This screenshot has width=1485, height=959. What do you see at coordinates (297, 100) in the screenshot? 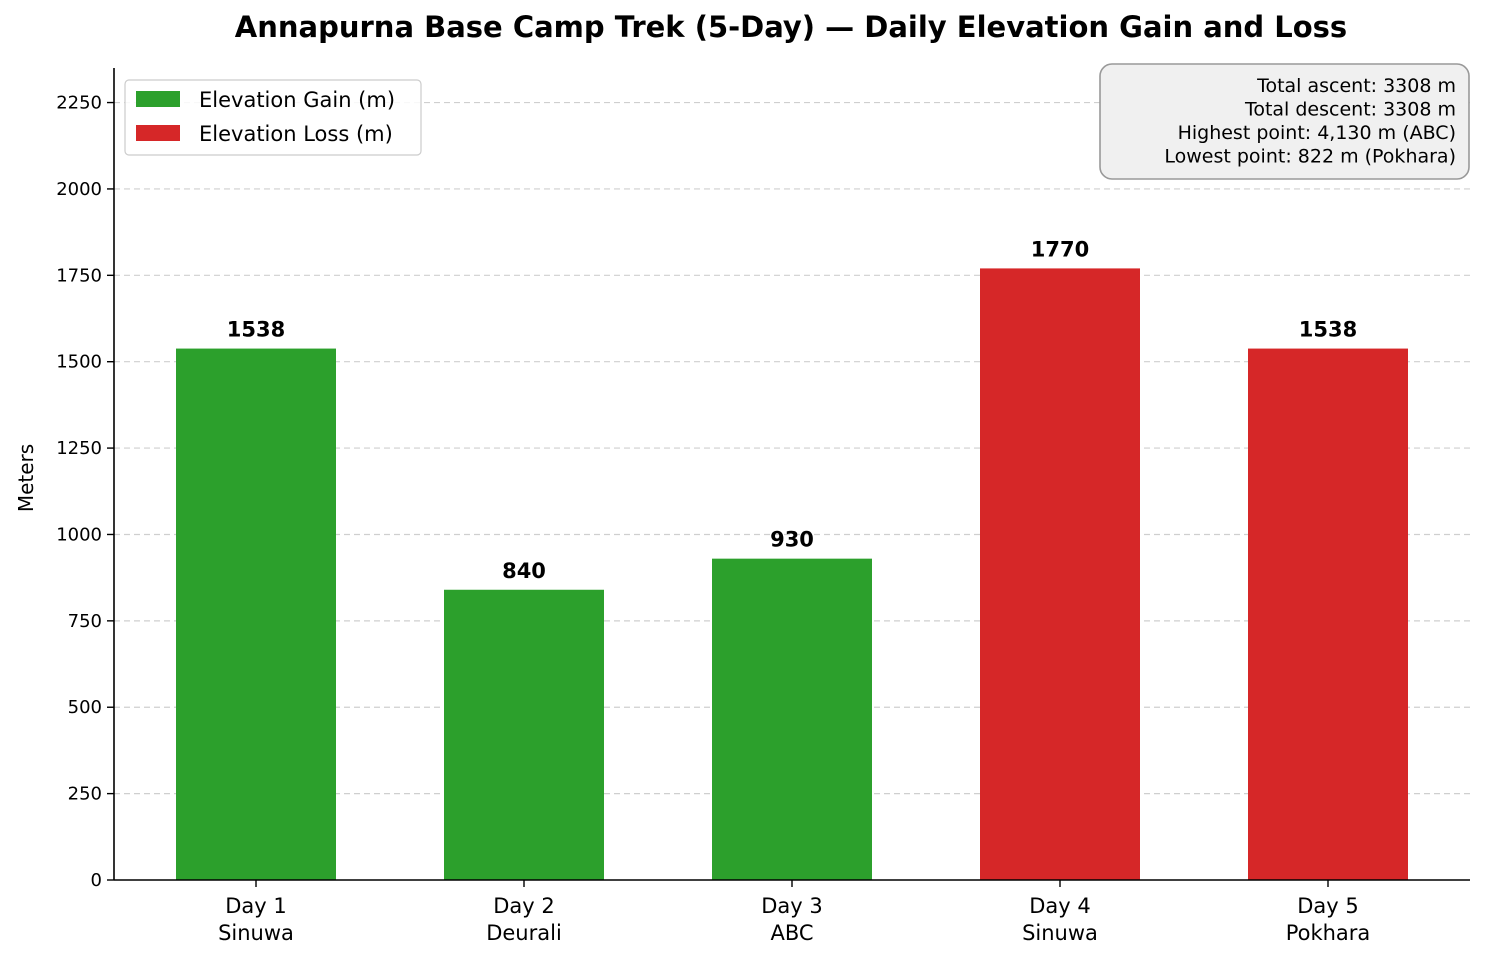
I see `legend-label: Elevation Gain (m)` at bounding box center [297, 100].